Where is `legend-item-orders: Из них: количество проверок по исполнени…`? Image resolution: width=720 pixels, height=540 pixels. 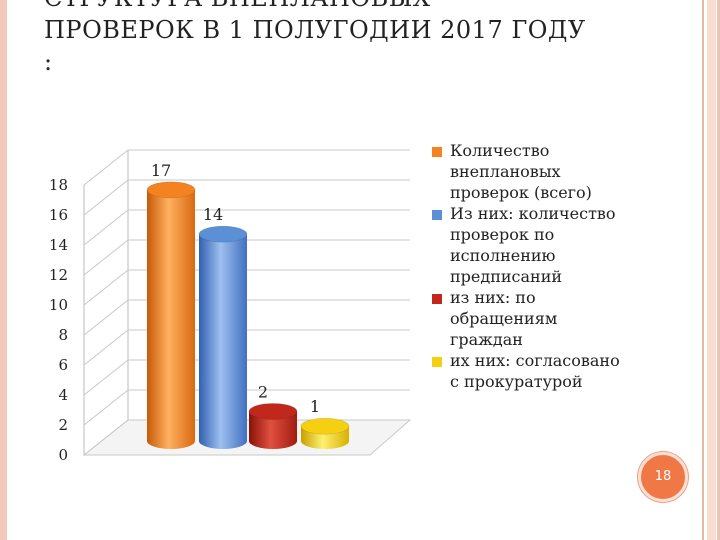
legend-item-orders: Из них: количество проверок по исполнени… is located at coordinates (530, 245).